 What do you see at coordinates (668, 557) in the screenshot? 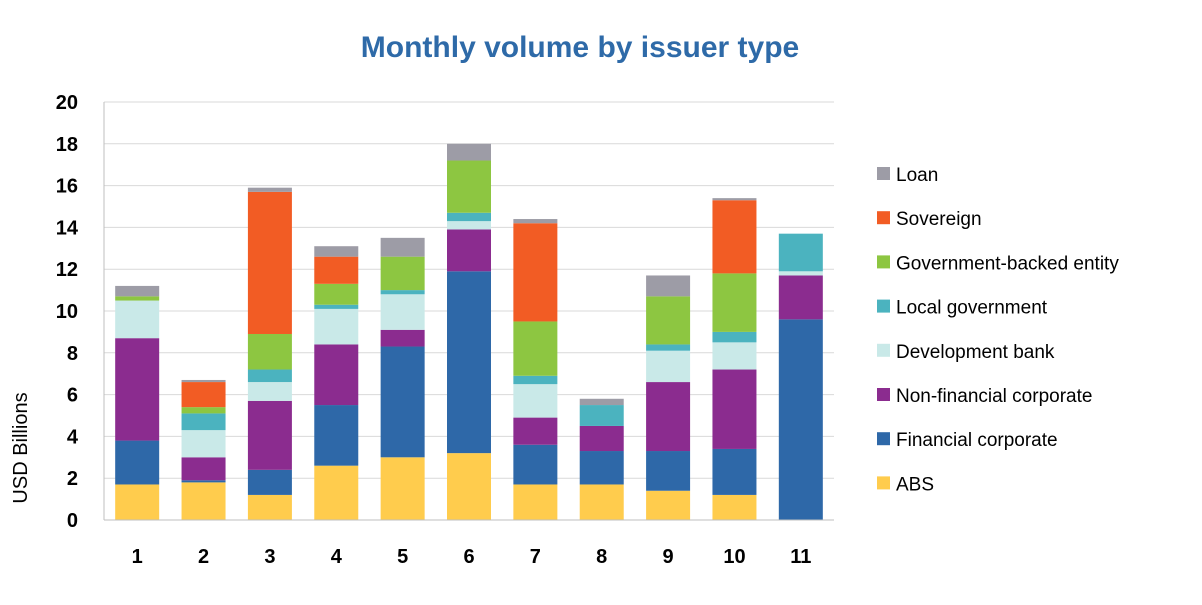
I see `x-tick-label: 9` at bounding box center [668, 557].